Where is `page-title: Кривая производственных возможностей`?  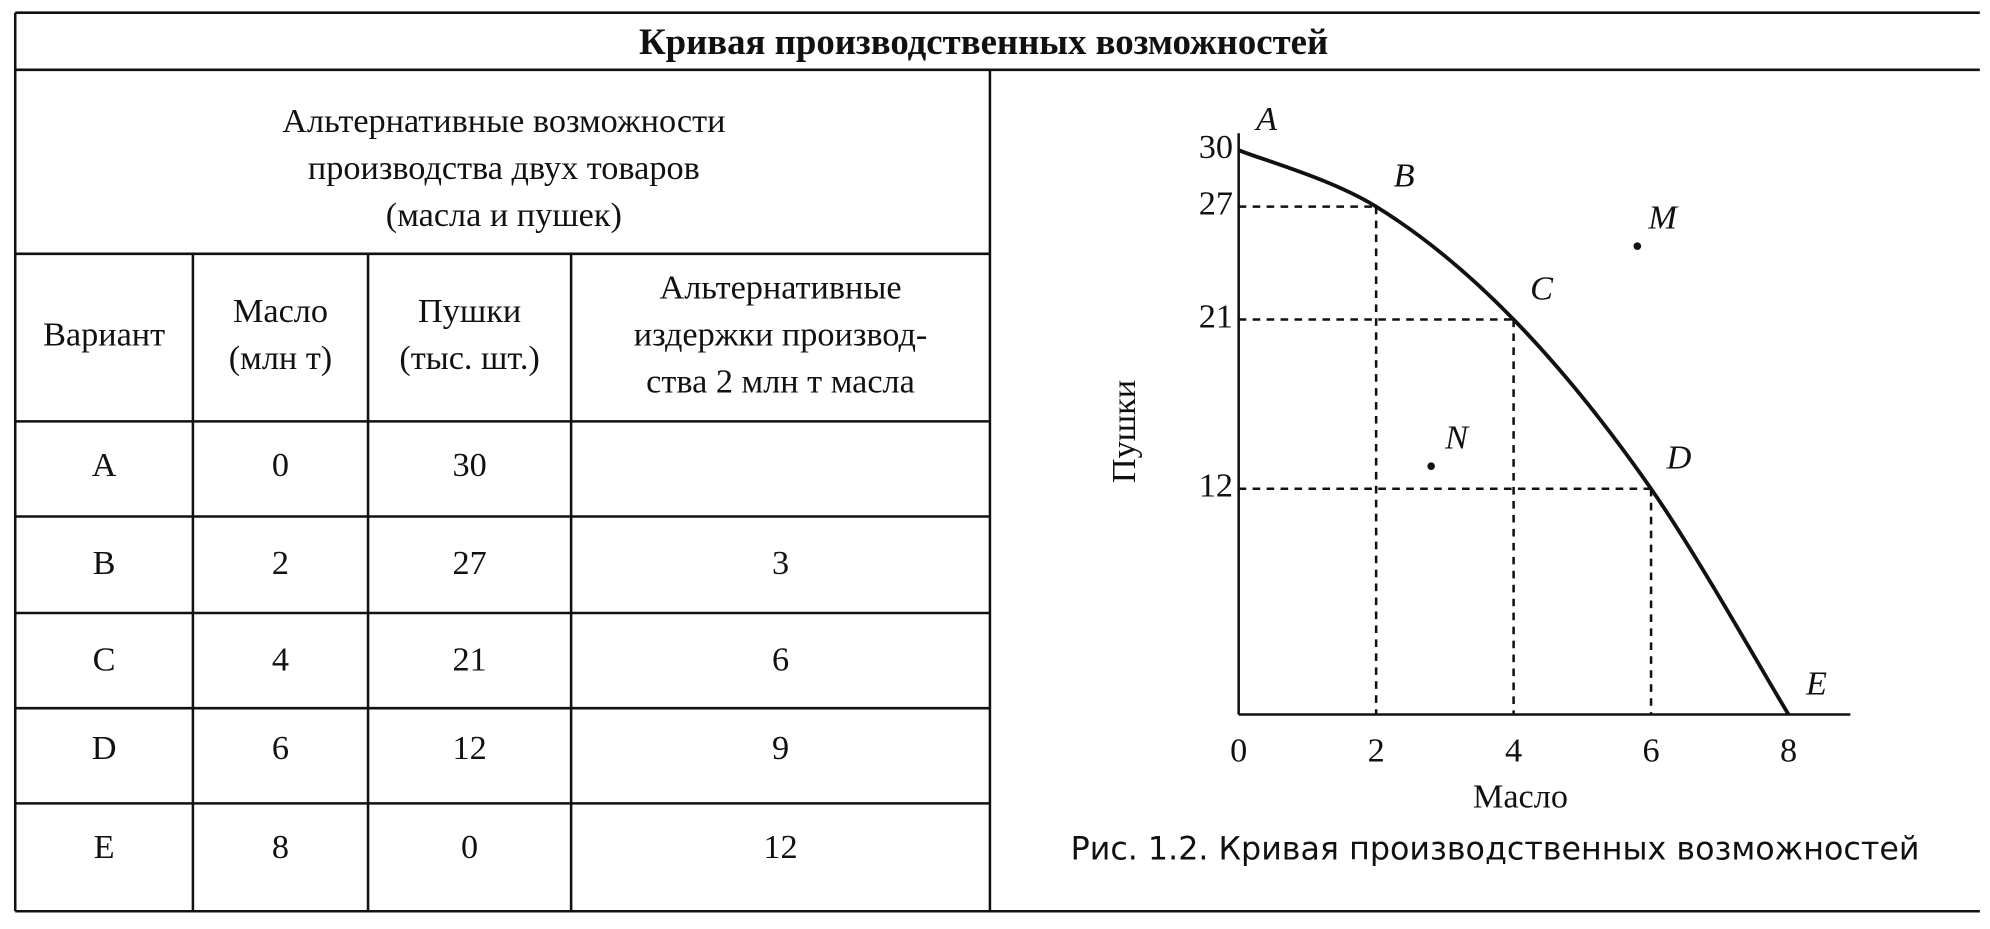
page-title: Кривая производственных возможностей is located at coordinates (983, 41).